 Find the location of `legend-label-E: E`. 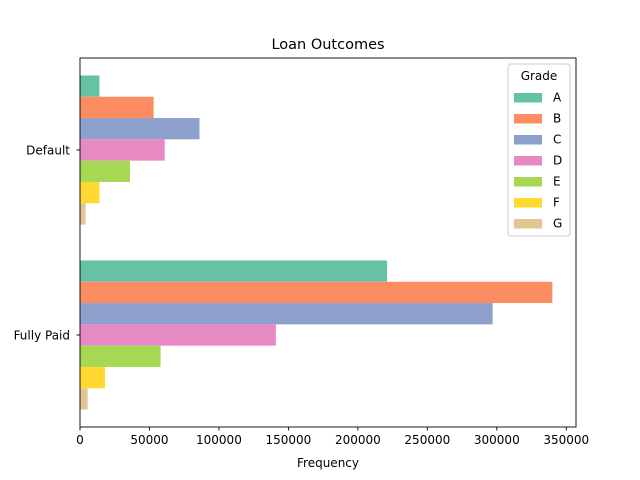

legend-label-E: E is located at coordinates (557, 182).